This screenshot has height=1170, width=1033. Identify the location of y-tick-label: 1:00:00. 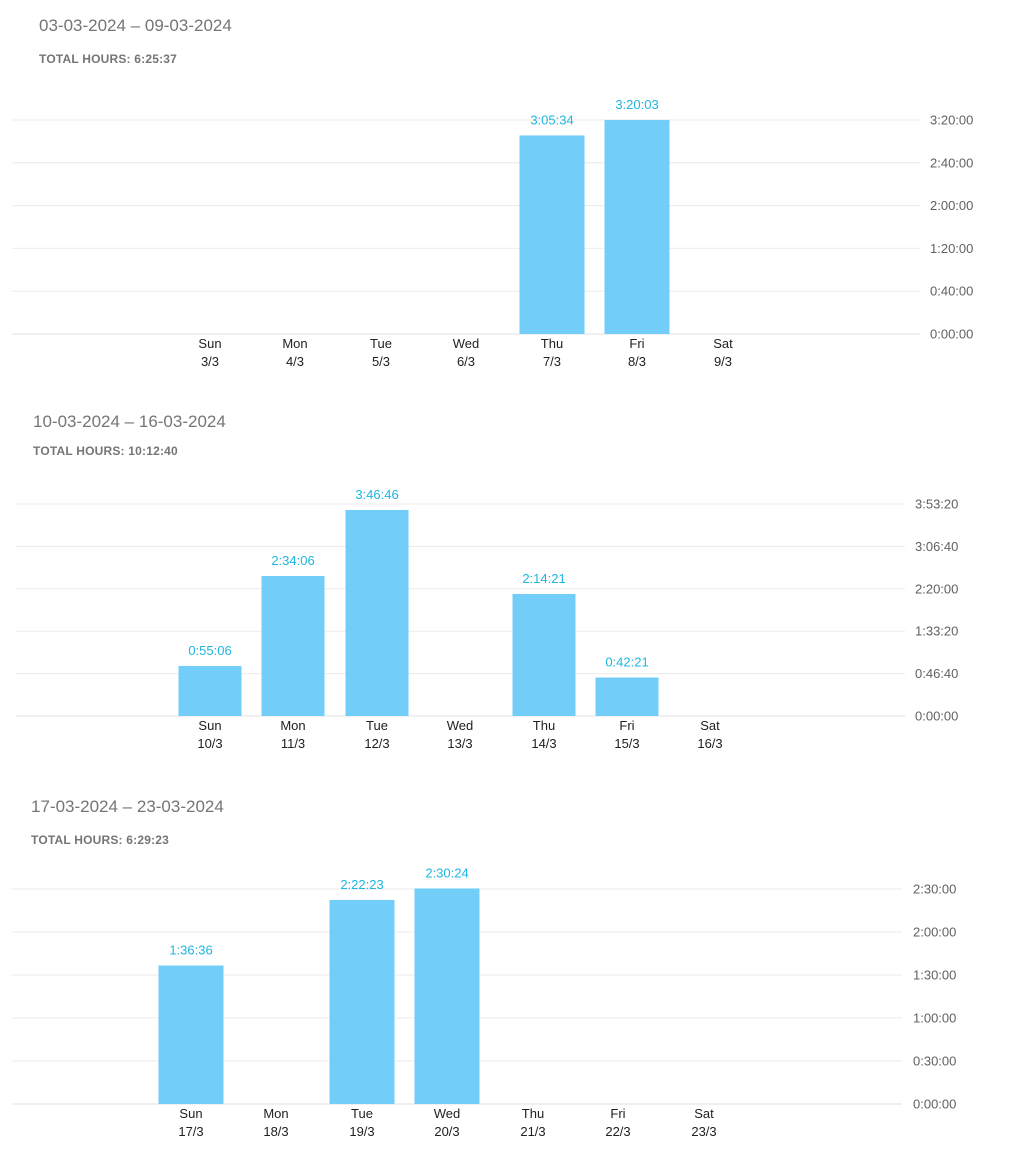
(934, 1018).